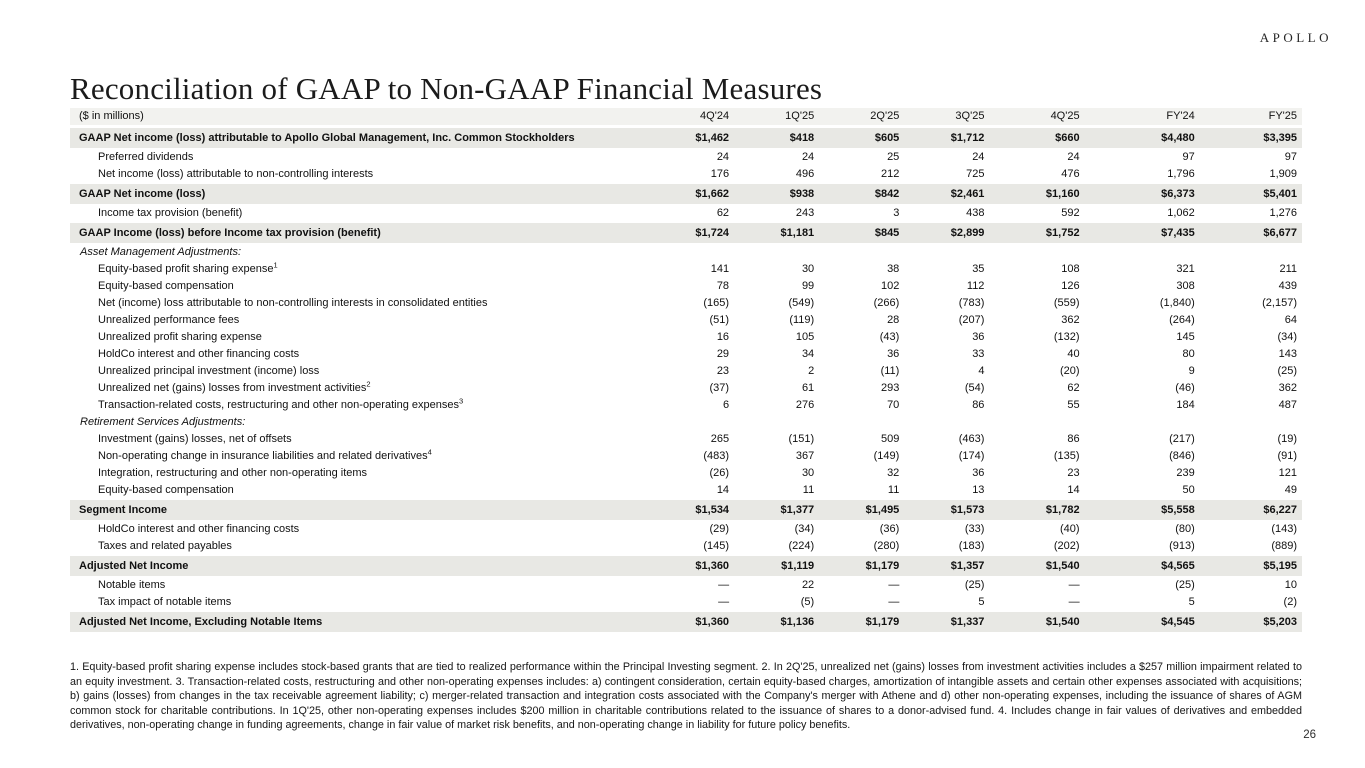 Image resolution: width=1365 pixels, height=768 pixels. What do you see at coordinates (1034, 194) in the screenshot?
I see `cell-value: $1,160` at bounding box center [1034, 194].